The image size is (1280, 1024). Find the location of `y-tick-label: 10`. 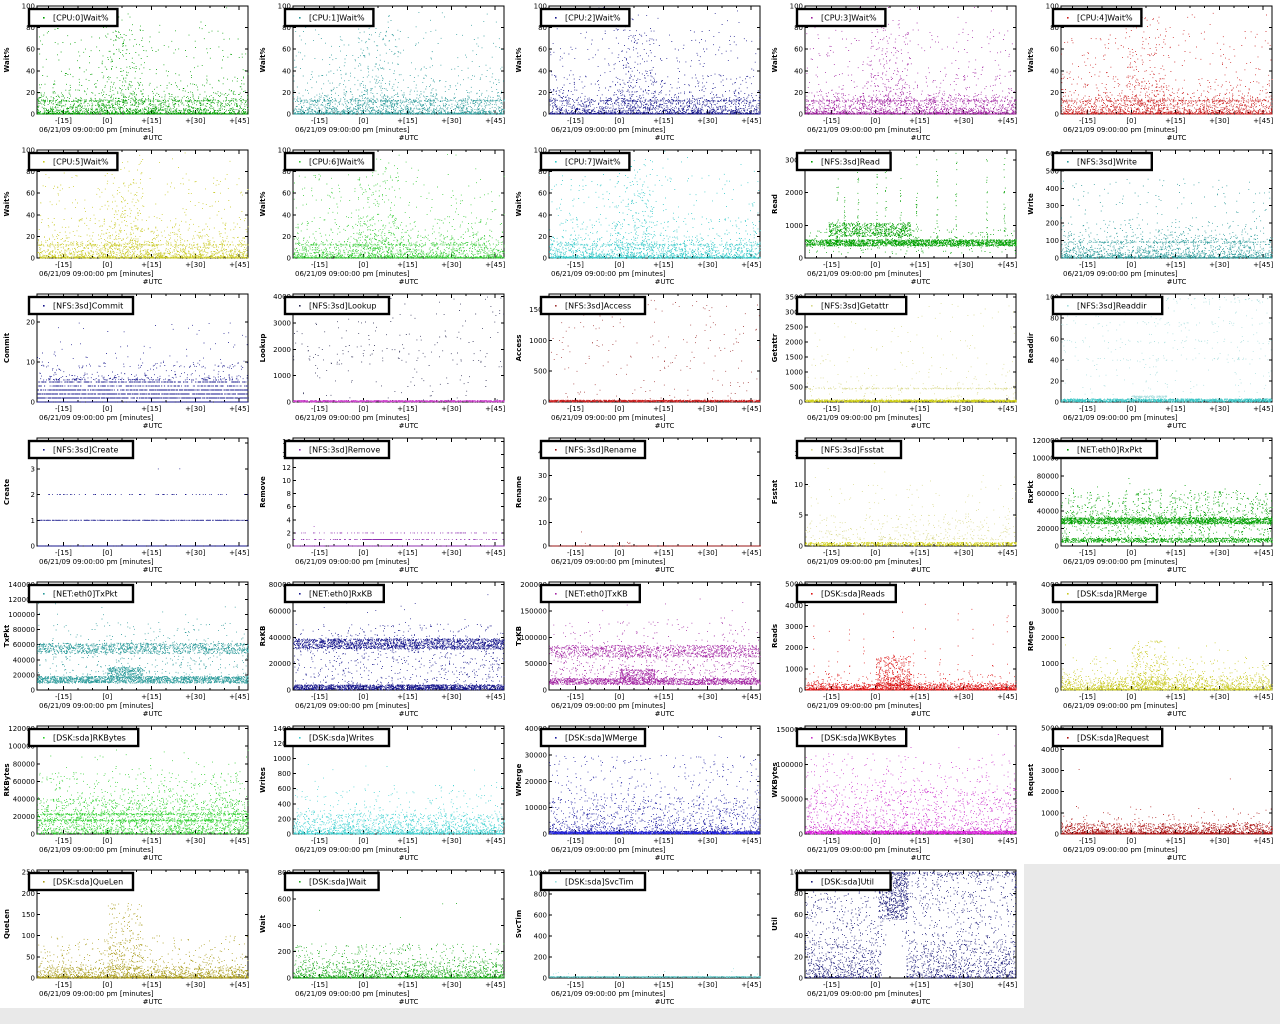

y-tick-label: 10 is located at coordinates (286, 481).